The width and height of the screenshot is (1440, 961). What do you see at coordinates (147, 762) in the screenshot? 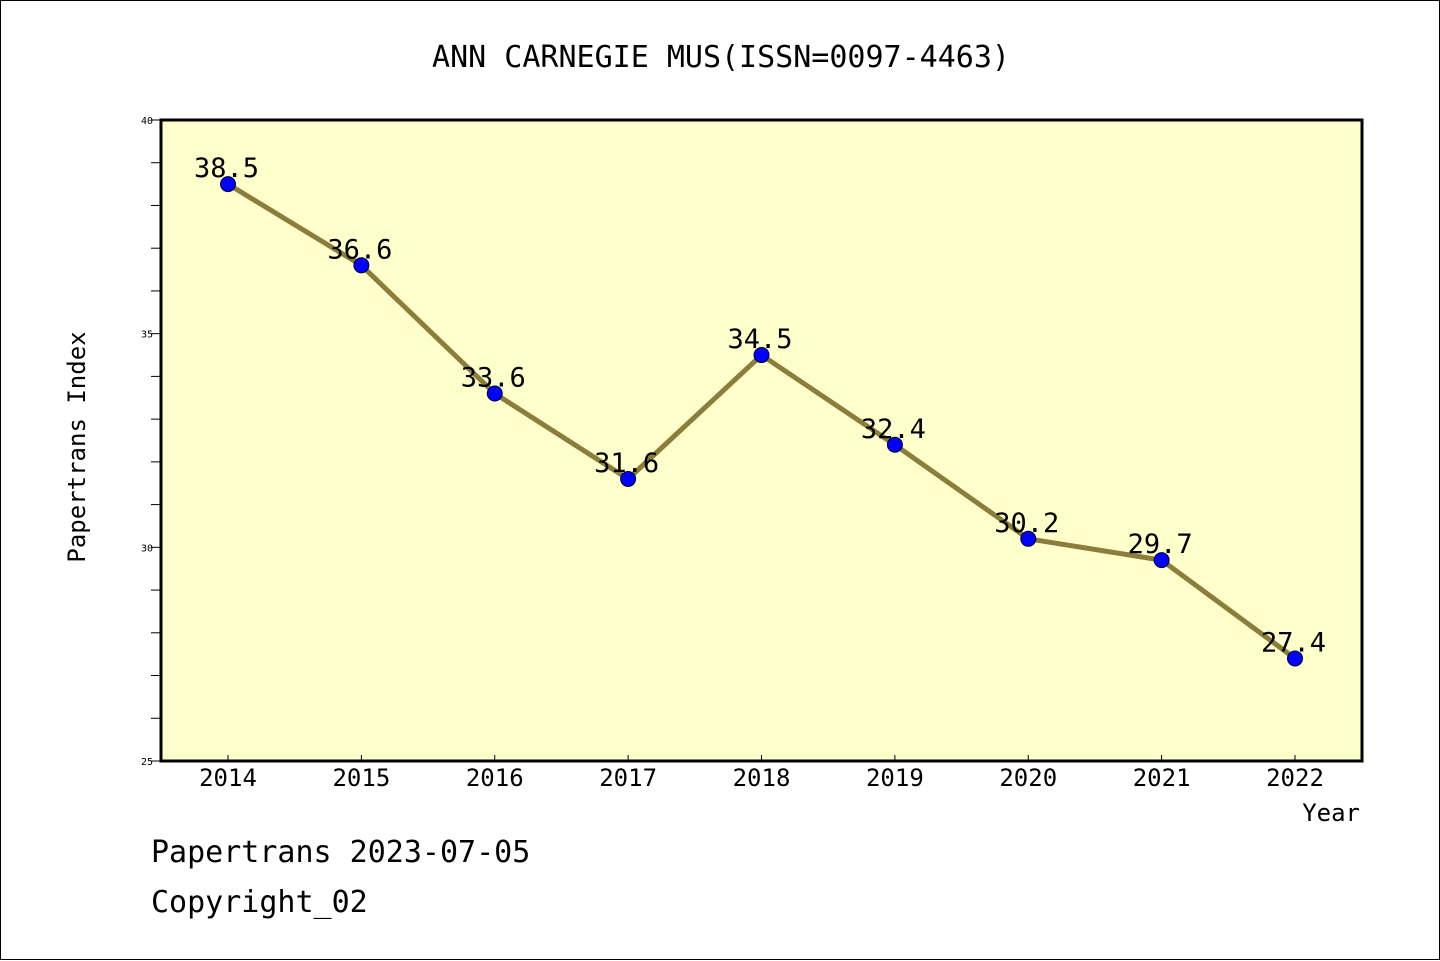
I see `y-tick-label: 25` at bounding box center [147, 762].